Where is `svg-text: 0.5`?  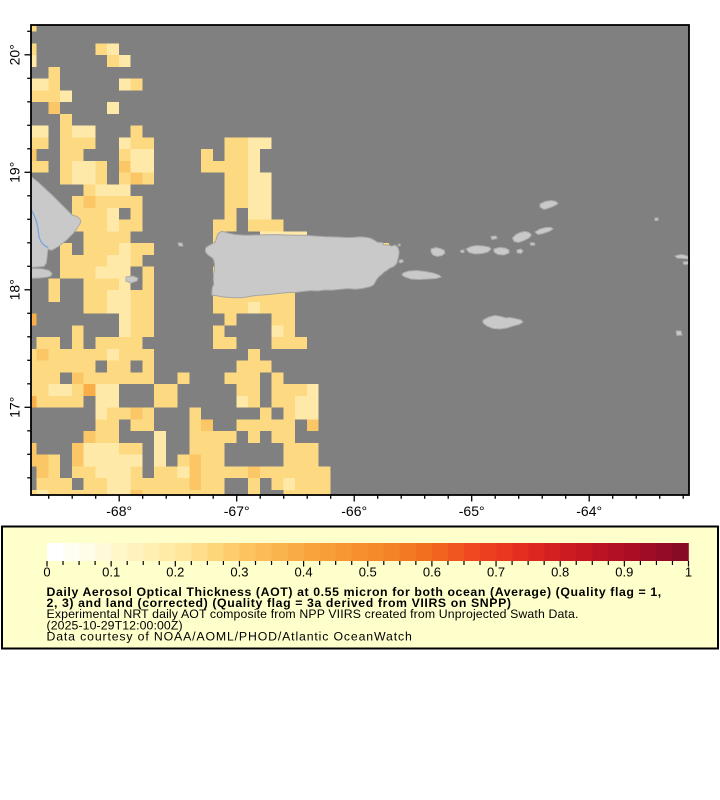
svg-text: 0.5 is located at coordinates (368, 572).